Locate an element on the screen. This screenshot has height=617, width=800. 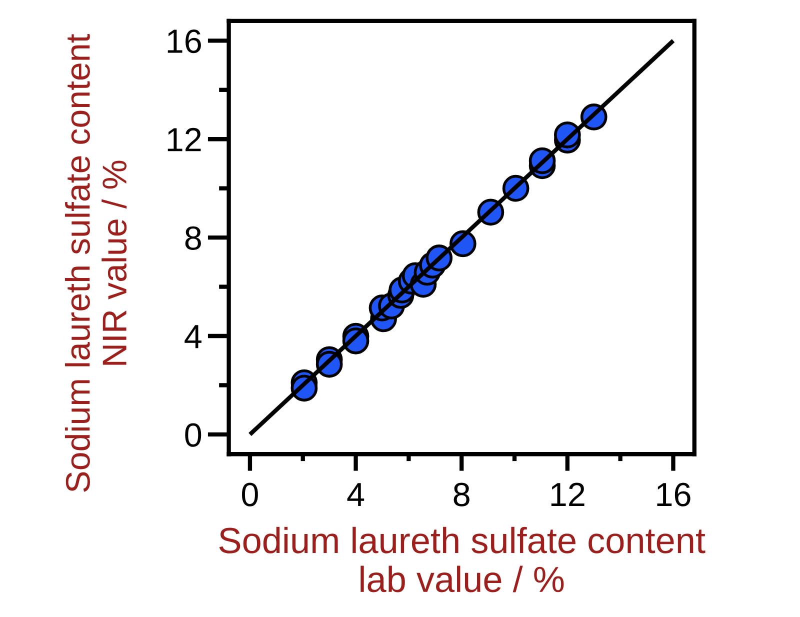
y-tick-label: 12 is located at coordinates (184, 140).